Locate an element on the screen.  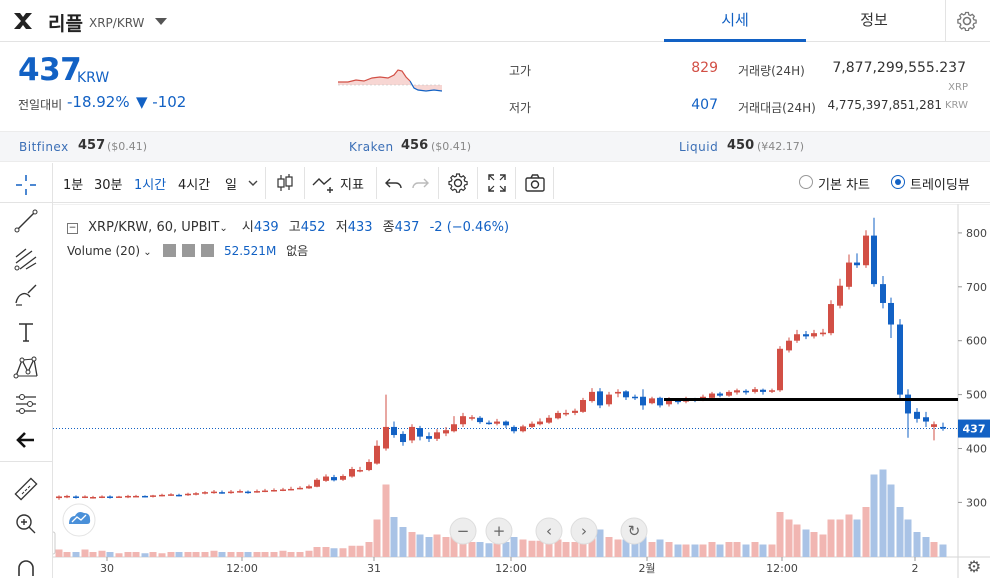
interval-4h: 4시간 is located at coordinates (194, 185).